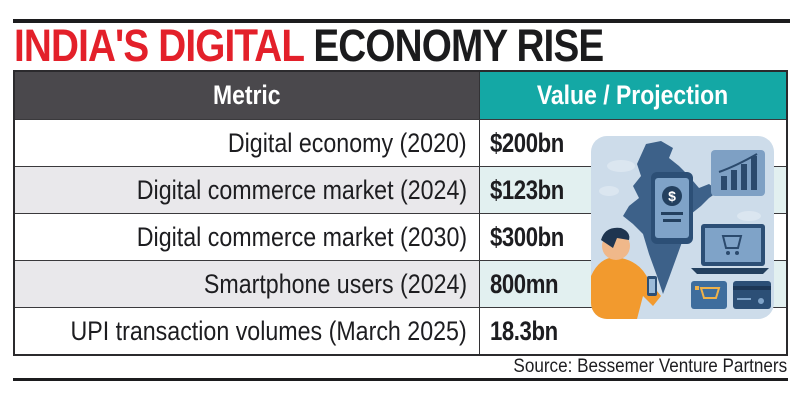  I want to click on value-text: 18.3bn, so click(524, 330).